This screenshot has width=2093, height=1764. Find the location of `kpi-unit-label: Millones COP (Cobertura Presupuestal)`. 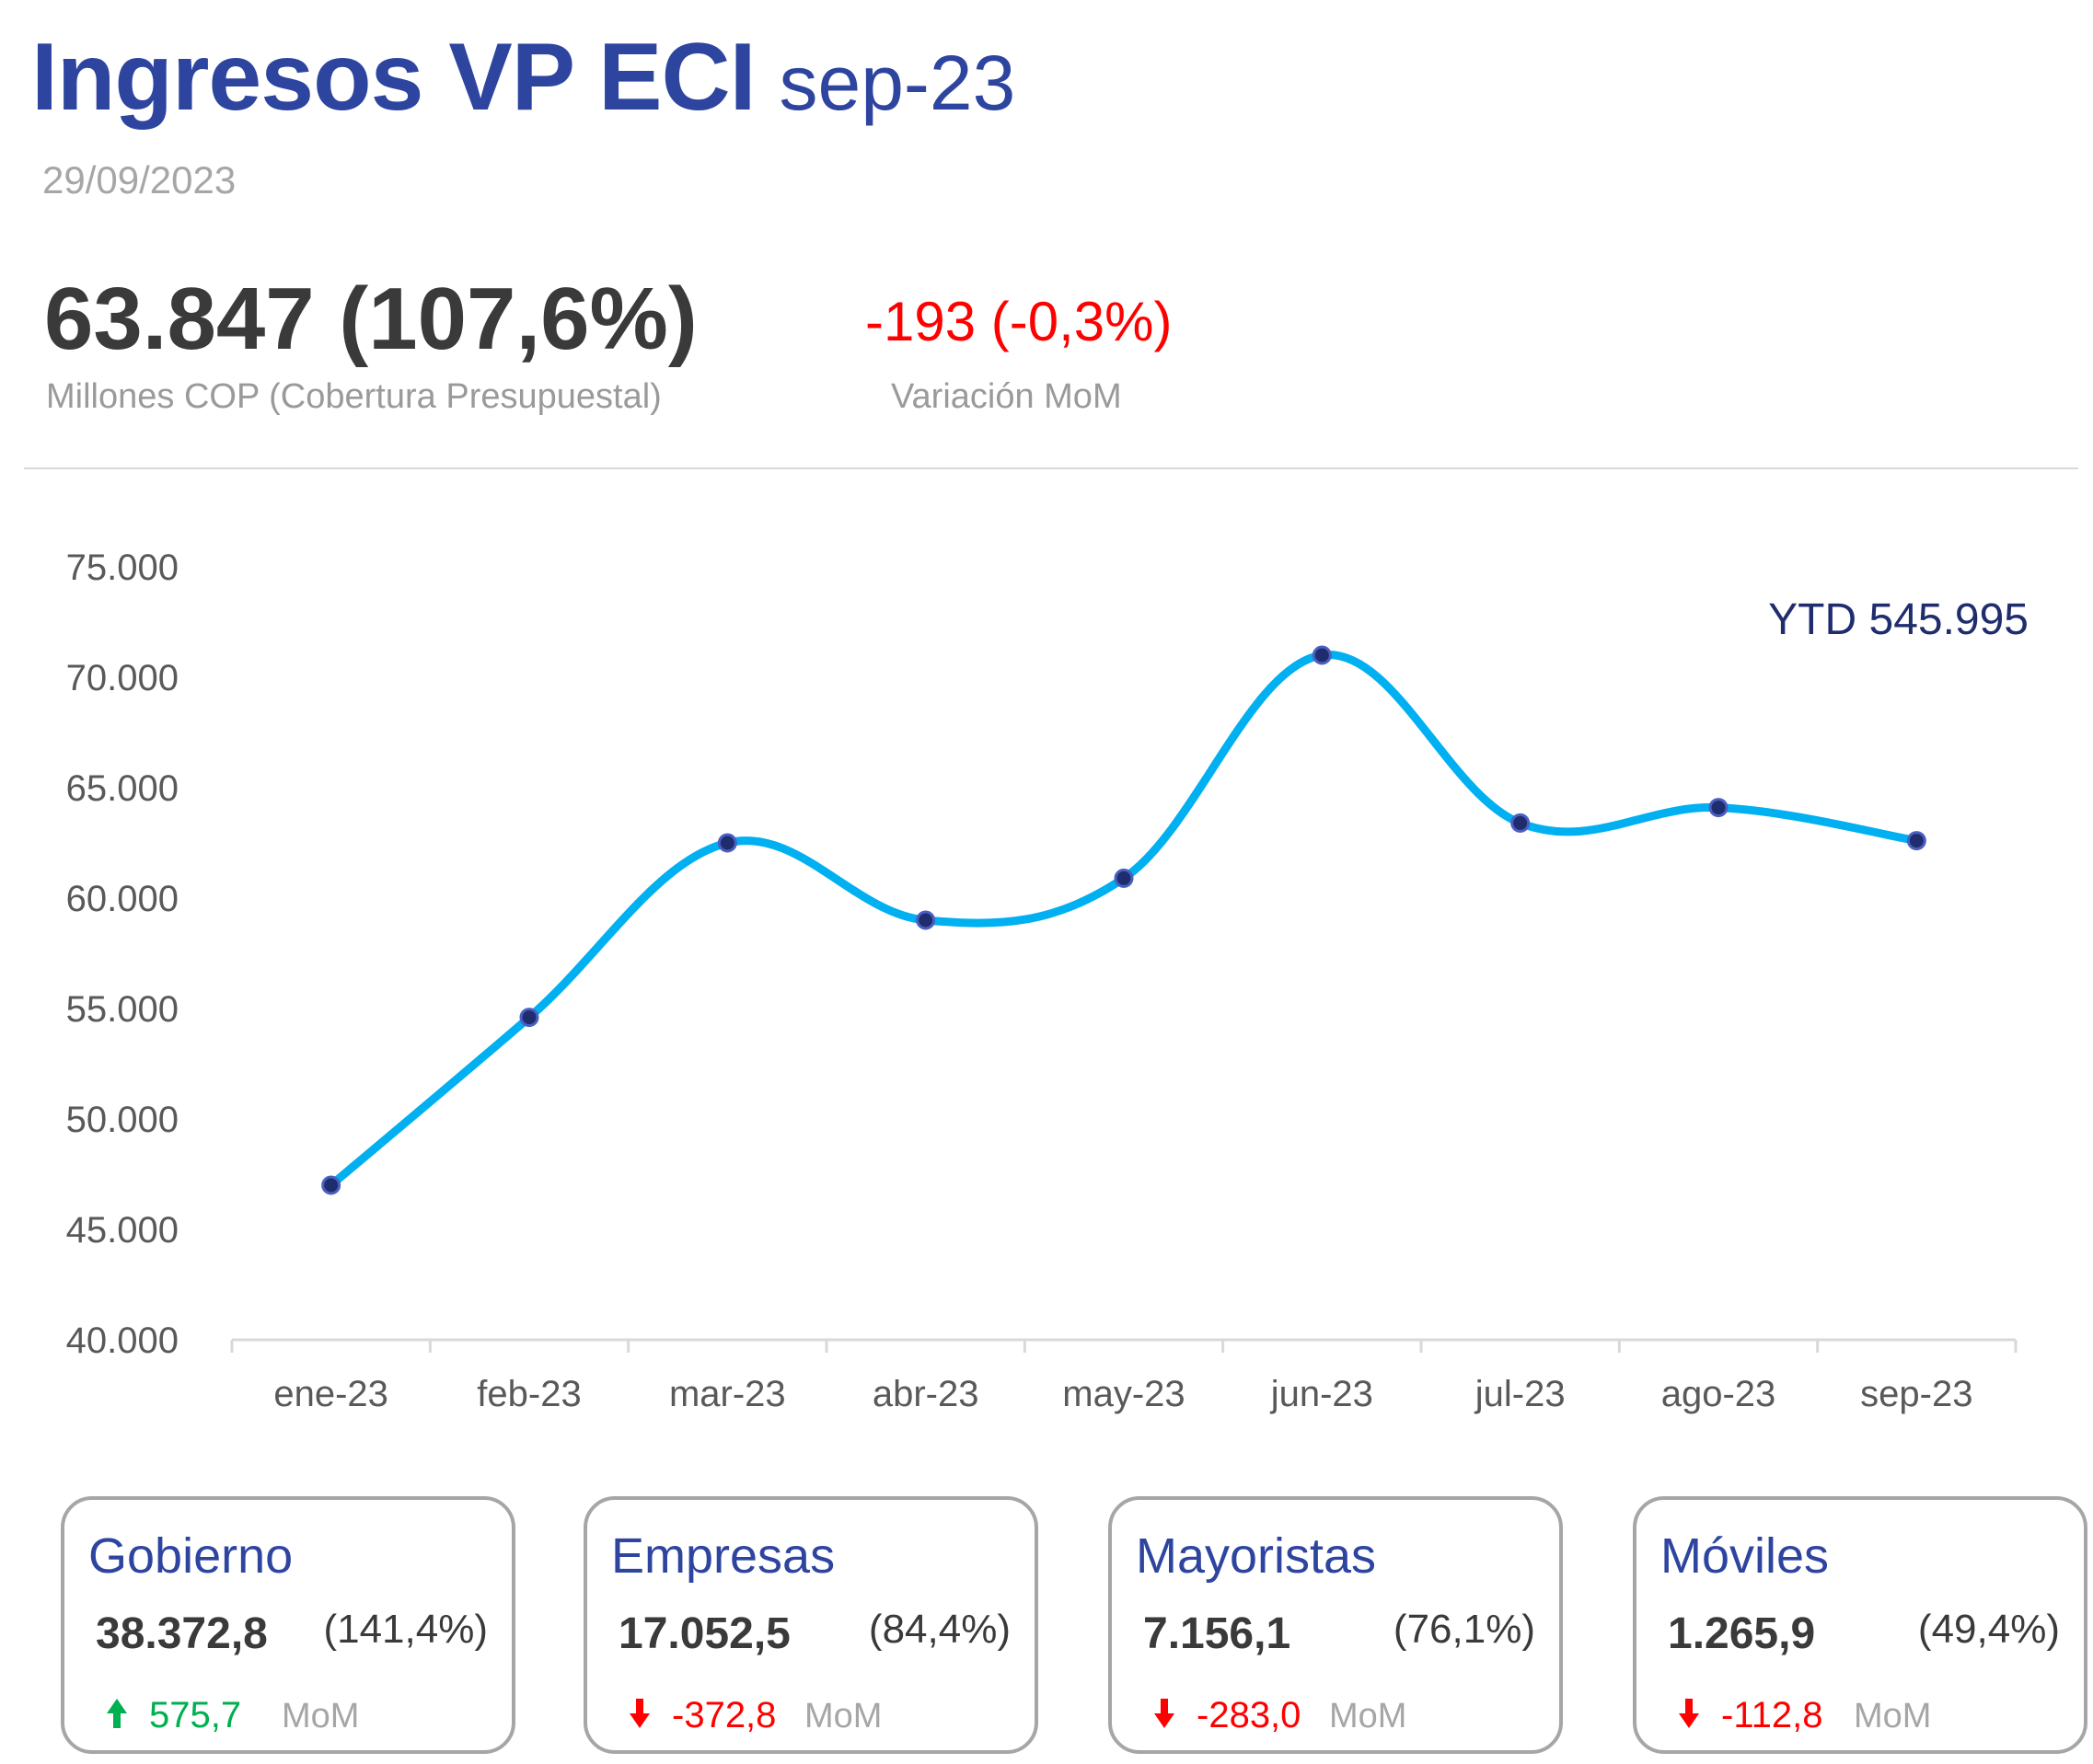

kpi-unit-label: Millones COP (Cobertura Presupuestal) is located at coordinates (354, 396).